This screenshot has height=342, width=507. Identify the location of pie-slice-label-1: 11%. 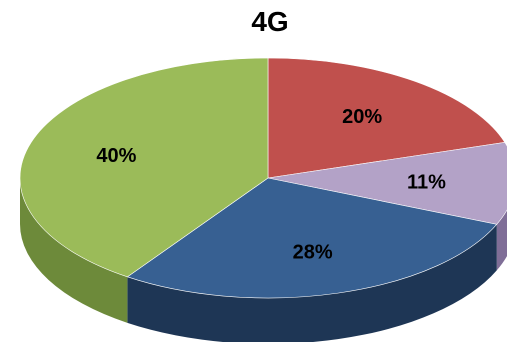
(426, 183).